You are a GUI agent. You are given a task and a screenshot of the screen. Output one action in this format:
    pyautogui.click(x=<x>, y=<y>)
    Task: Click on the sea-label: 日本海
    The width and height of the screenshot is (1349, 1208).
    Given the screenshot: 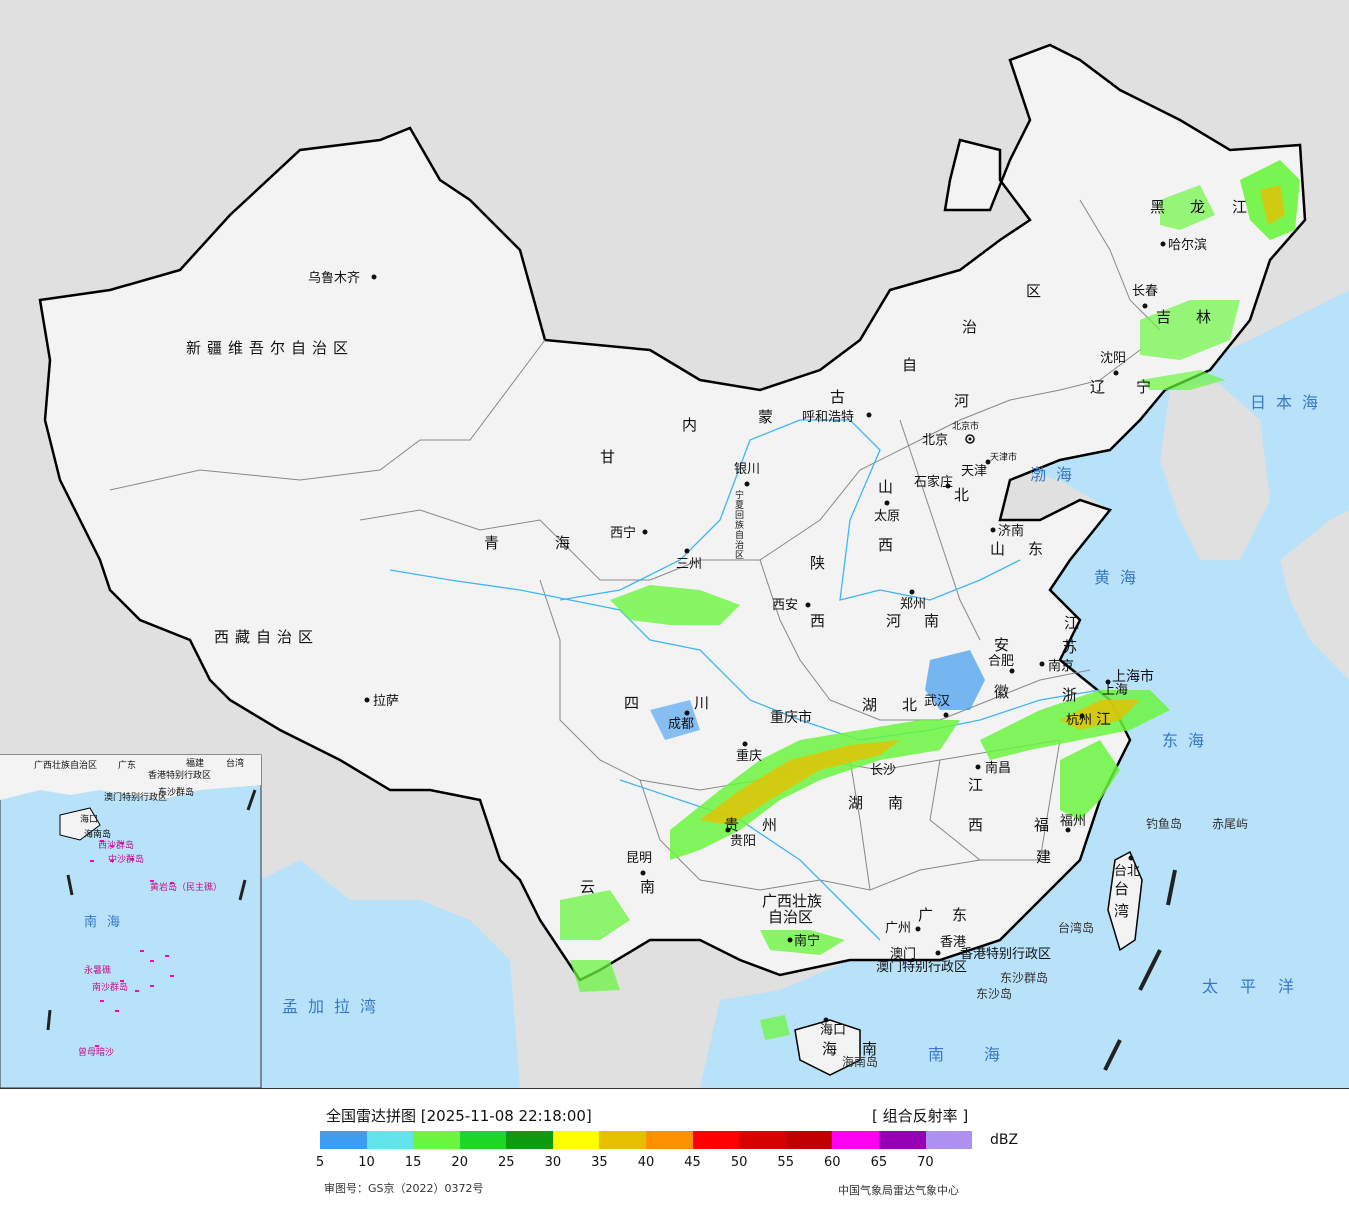 What is the action you would take?
    pyautogui.click(x=1289, y=402)
    